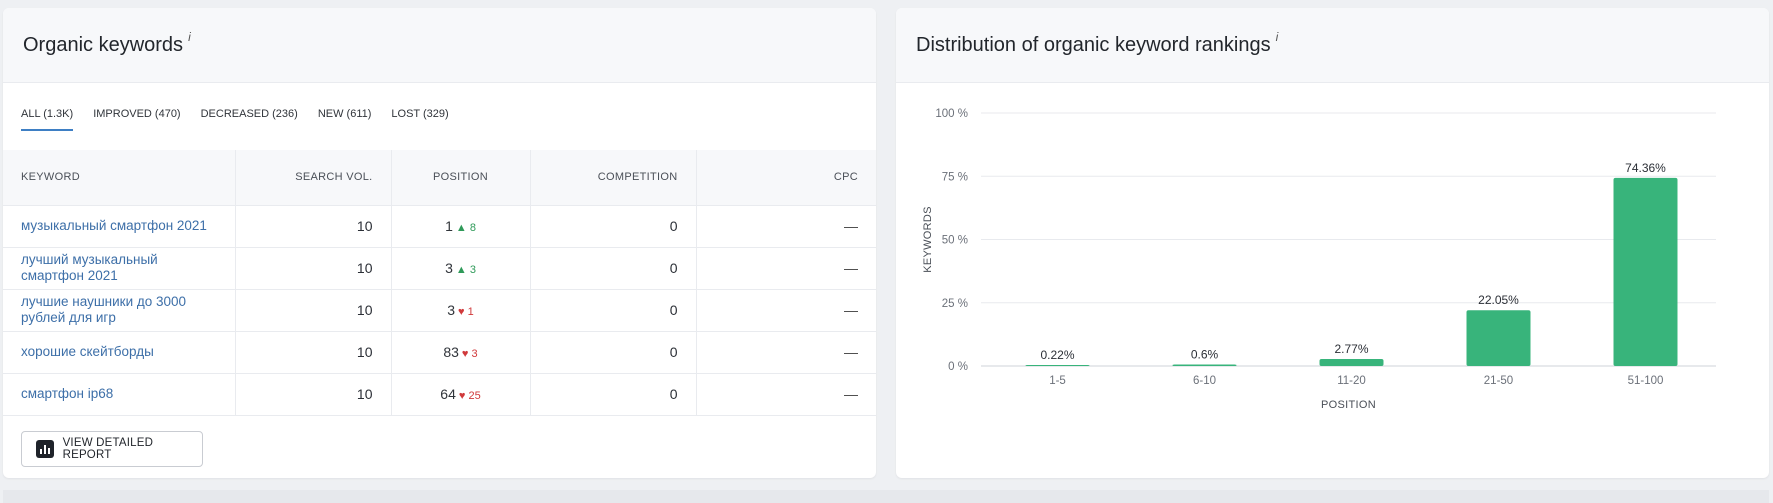 This screenshot has height=503, width=1773. What do you see at coordinates (89, 267) in the screenshot?
I see `keyword-link: лучший музыкальный смартфон 2021` at bounding box center [89, 267].